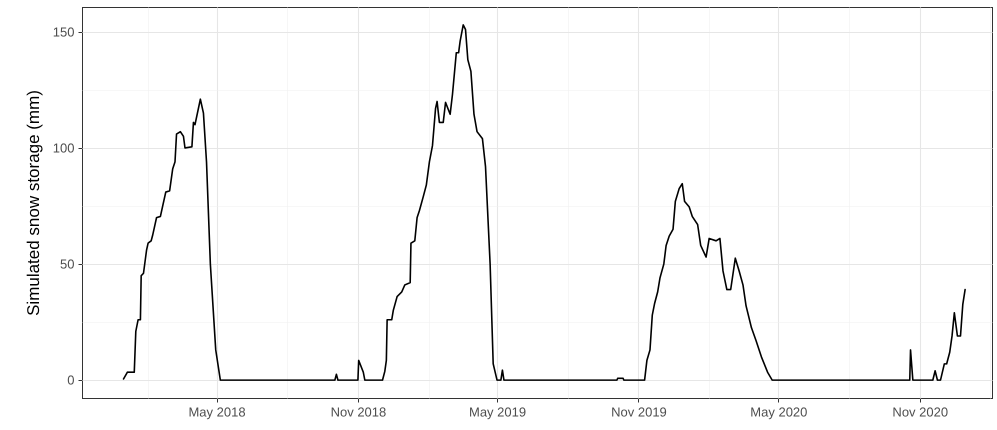  Describe the element at coordinates (67, 264) in the screenshot. I see `y-tick-label: 50` at that location.